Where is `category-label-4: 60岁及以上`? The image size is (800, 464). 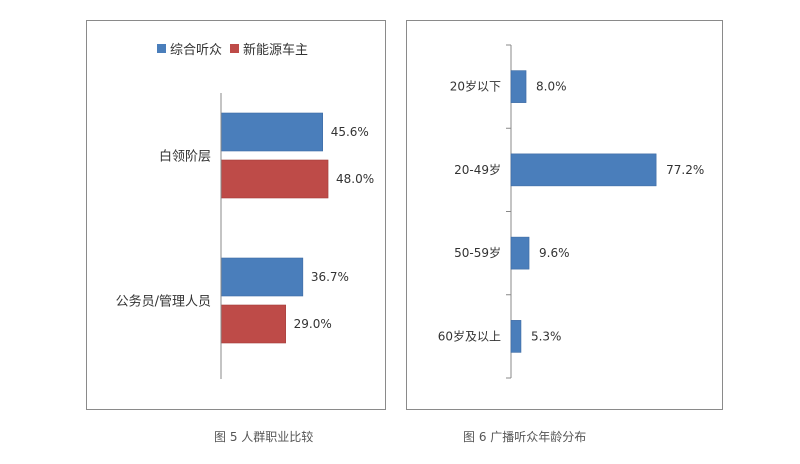
category-label-4: 60岁及以上 is located at coordinates (469, 335).